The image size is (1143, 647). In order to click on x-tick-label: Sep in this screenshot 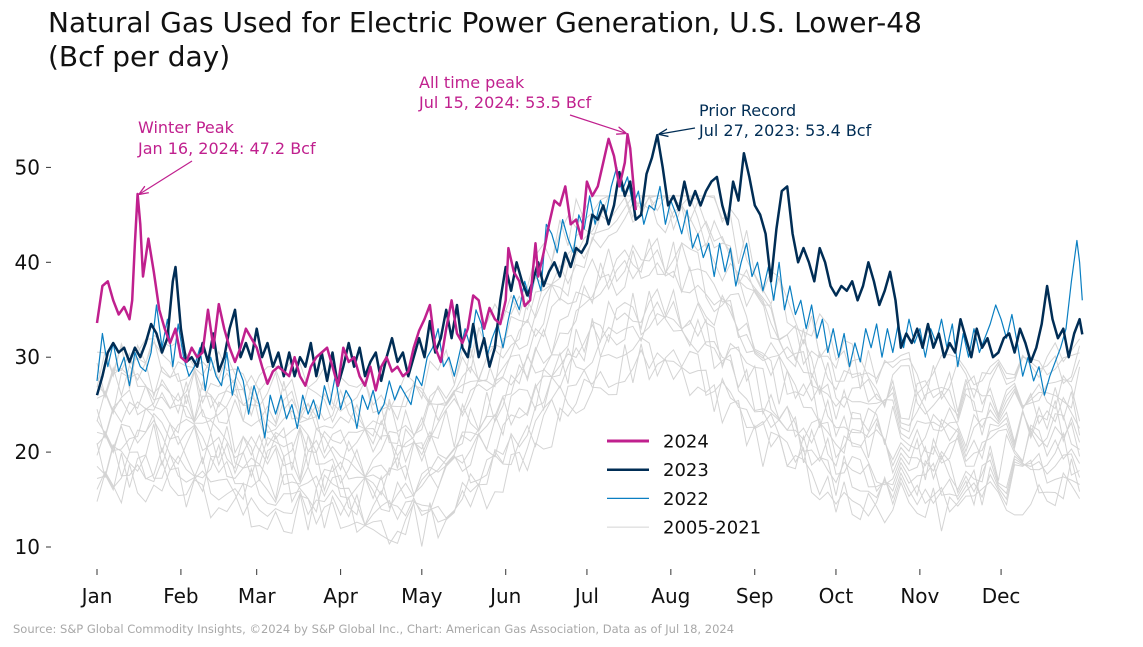, I will do `click(755, 596)`.